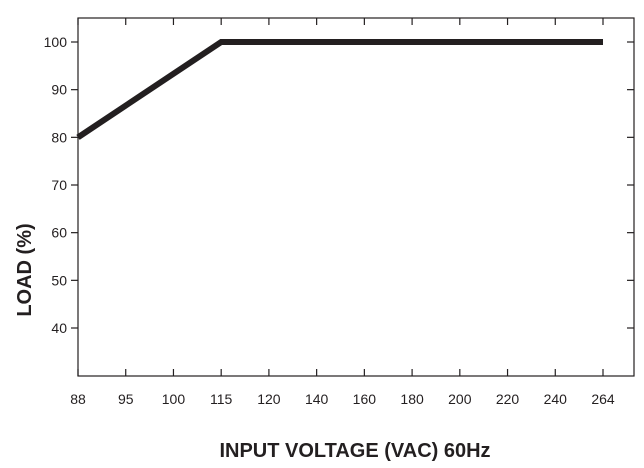 The width and height of the screenshot is (644, 468). What do you see at coordinates (56, 42) in the screenshot?
I see `y-tick-label: 100` at bounding box center [56, 42].